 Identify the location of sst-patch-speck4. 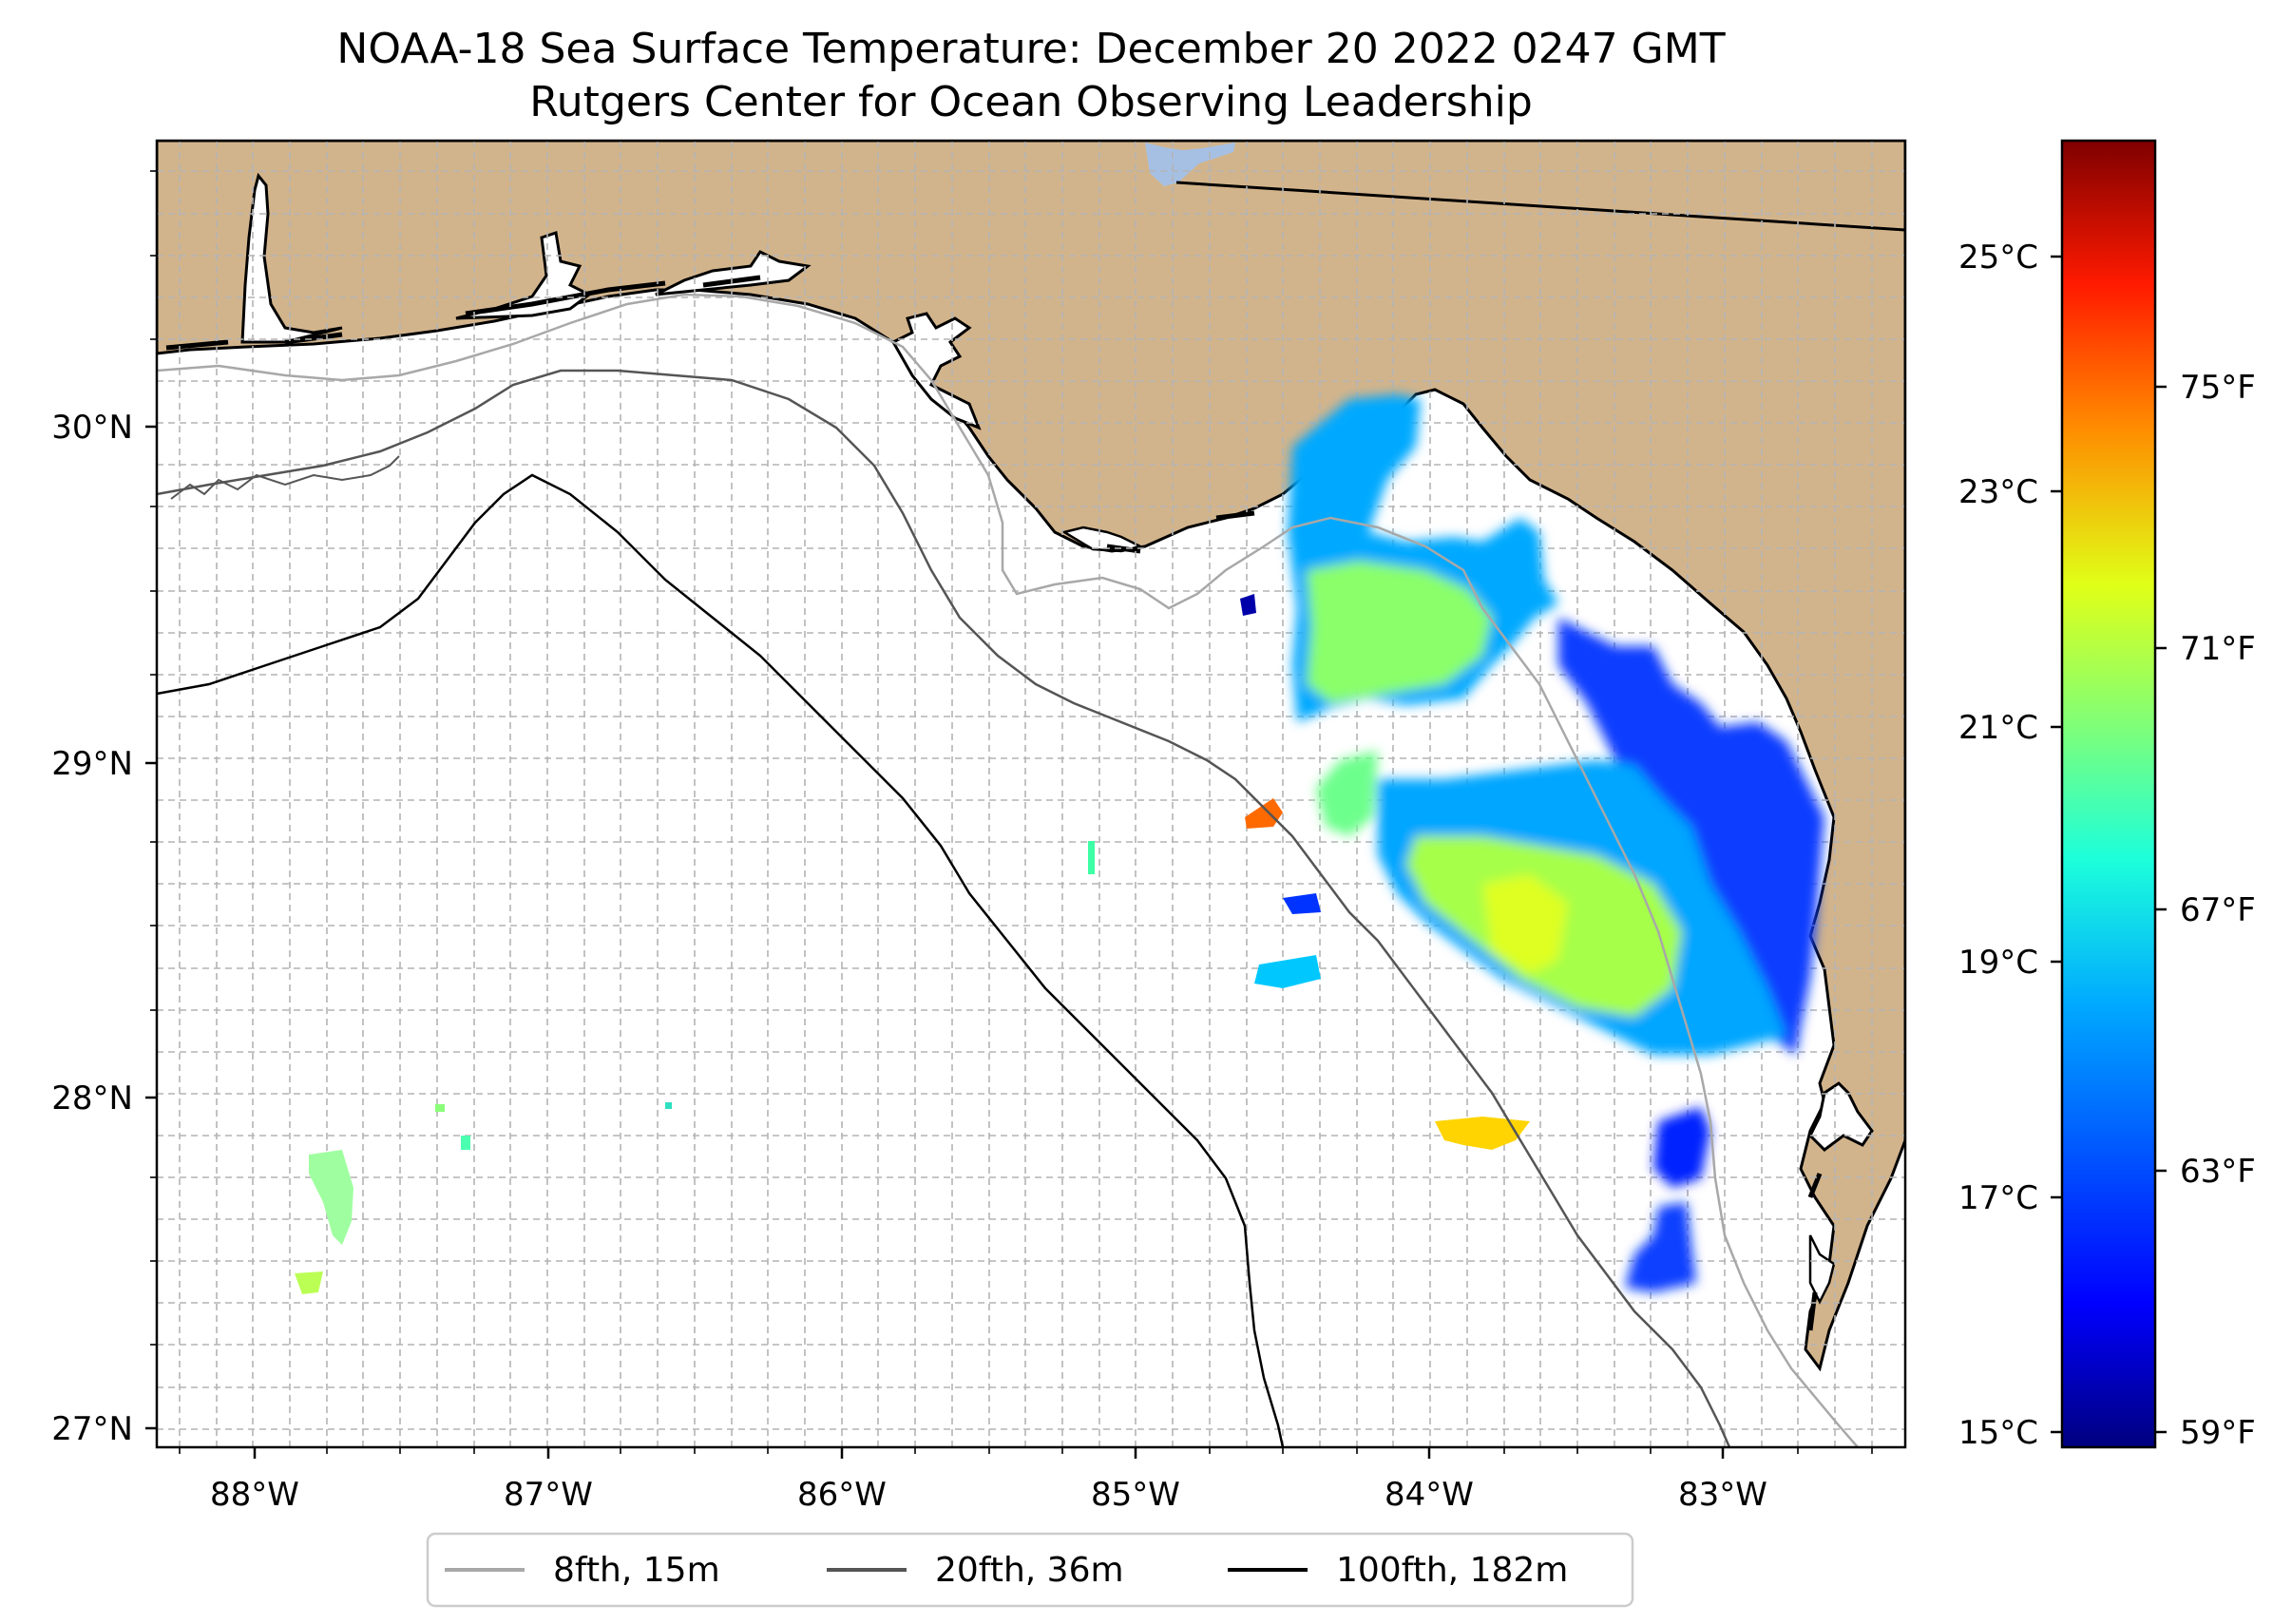
(668, 1105).